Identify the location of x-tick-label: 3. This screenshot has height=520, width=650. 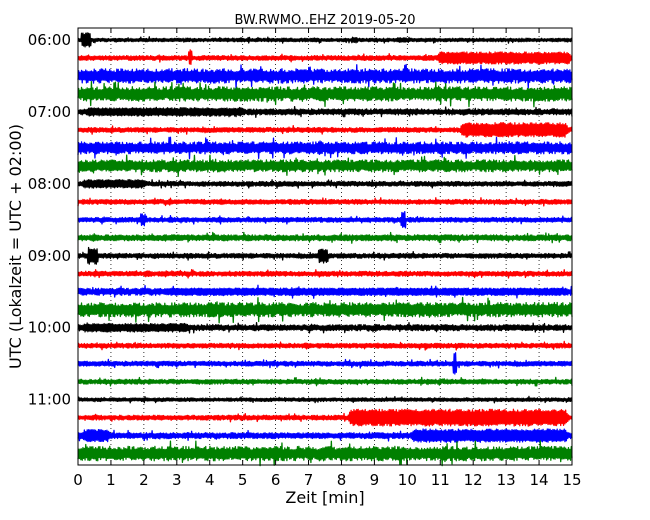
(177, 480).